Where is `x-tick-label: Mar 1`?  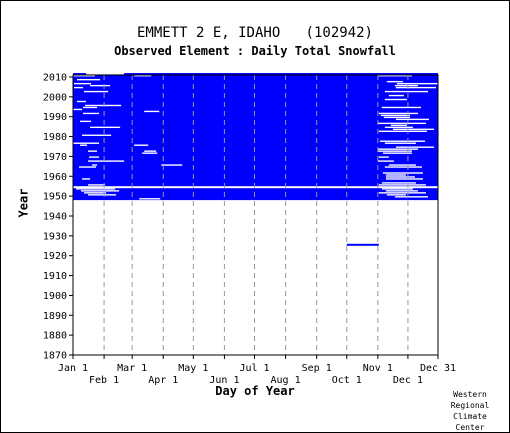 x-tick-label: Mar 1 is located at coordinates (132, 368).